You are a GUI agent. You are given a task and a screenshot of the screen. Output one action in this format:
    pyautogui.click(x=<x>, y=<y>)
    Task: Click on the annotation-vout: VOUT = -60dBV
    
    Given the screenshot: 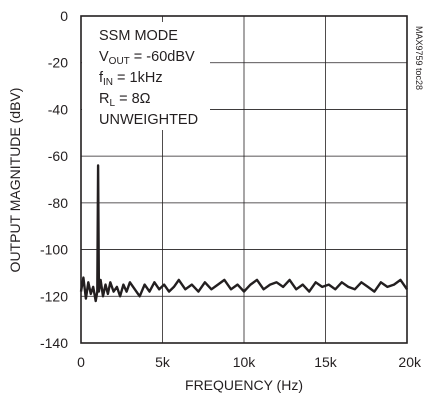 What is the action you would take?
    pyautogui.click(x=147, y=58)
    